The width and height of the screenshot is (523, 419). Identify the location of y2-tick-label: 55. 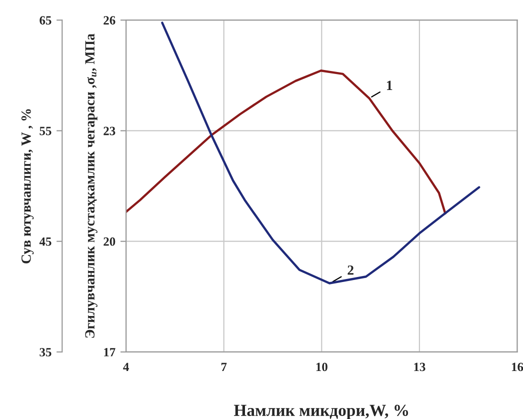
(46, 131).